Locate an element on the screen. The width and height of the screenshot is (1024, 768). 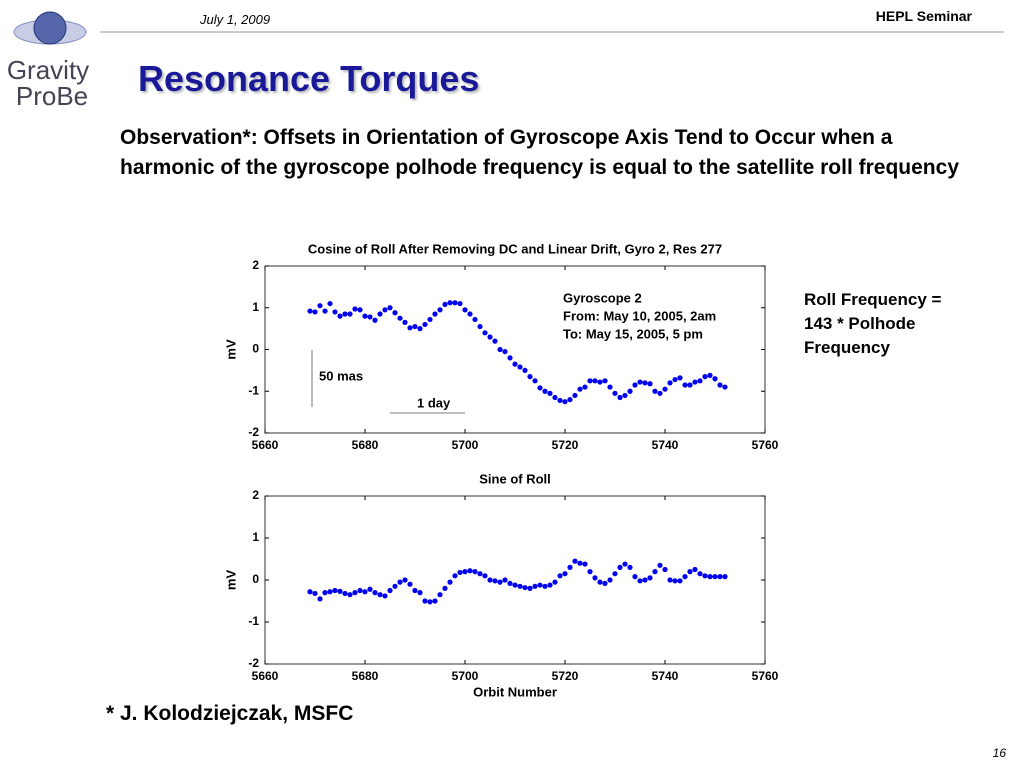
x-tick-label: 5680 is located at coordinates (365, 676).